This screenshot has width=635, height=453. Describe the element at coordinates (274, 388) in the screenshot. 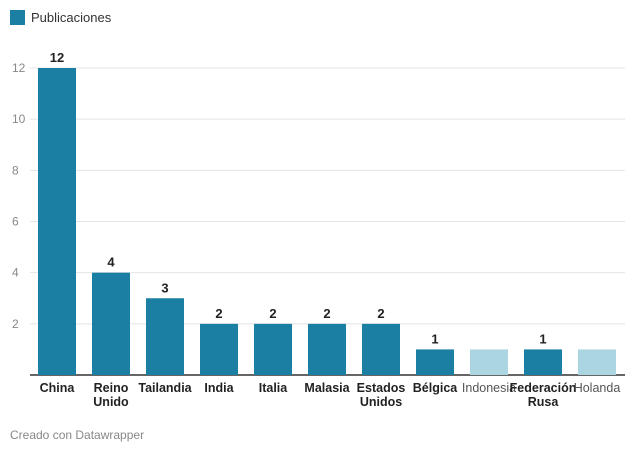

I see `x-tick-label: Italia` at that location.